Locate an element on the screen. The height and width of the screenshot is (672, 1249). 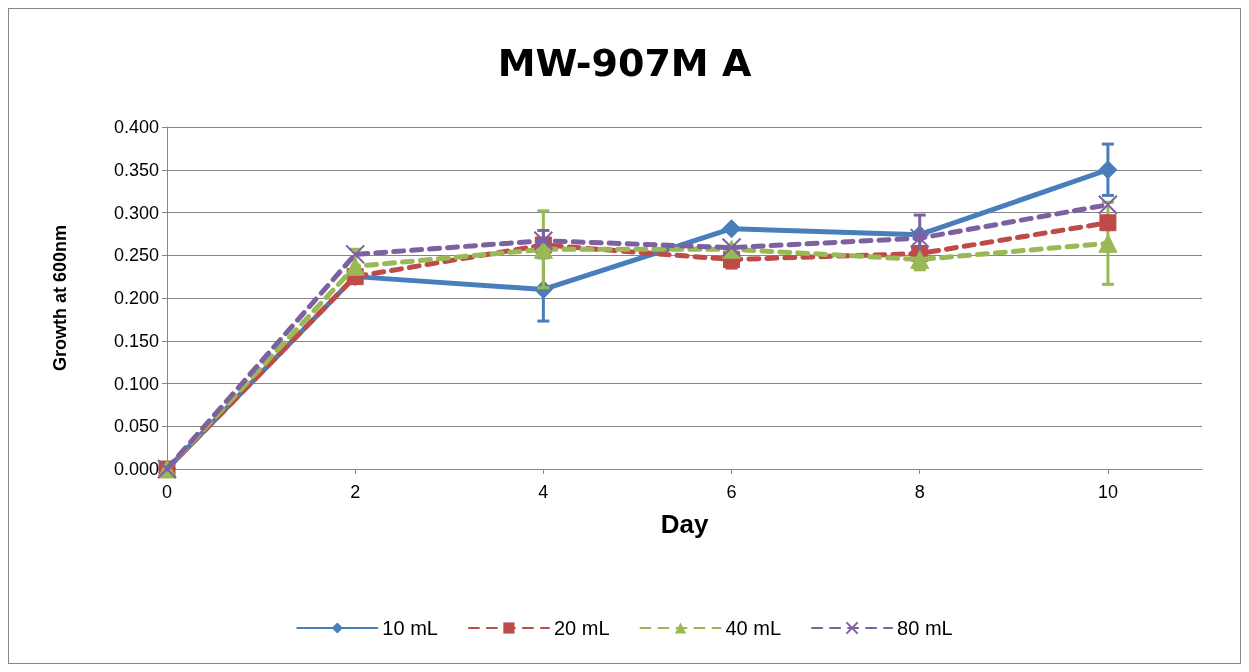
y-tick-label: 0.250 is located at coordinates (136, 255).